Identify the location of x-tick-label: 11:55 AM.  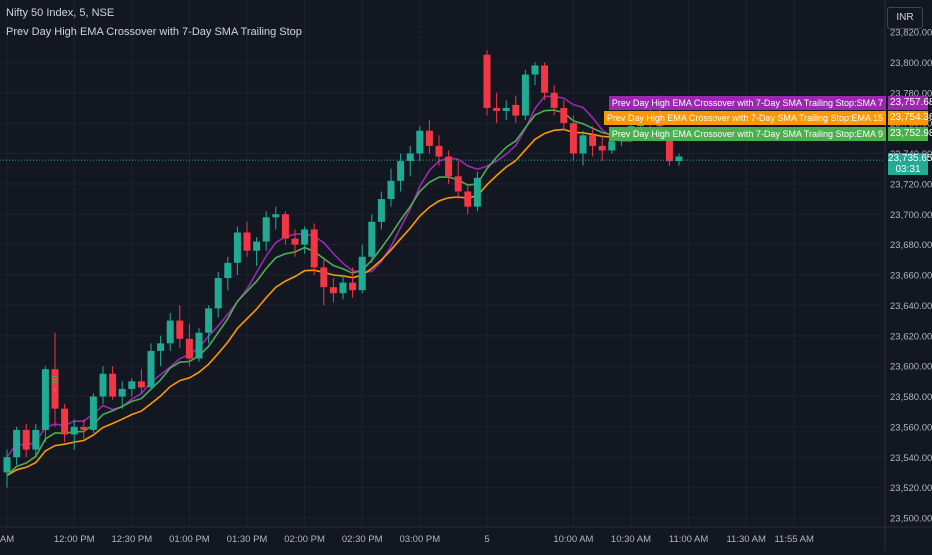
(794, 539).